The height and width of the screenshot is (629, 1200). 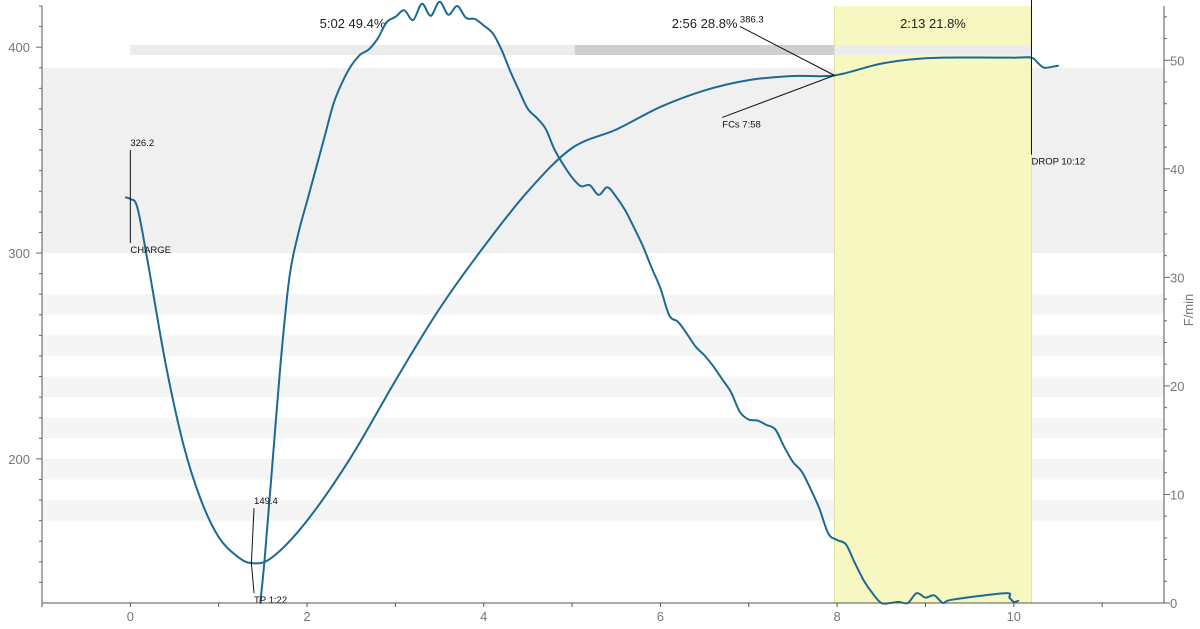 I want to click on annotation-label-8: DROP 10:12, so click(x=1058, y=162).